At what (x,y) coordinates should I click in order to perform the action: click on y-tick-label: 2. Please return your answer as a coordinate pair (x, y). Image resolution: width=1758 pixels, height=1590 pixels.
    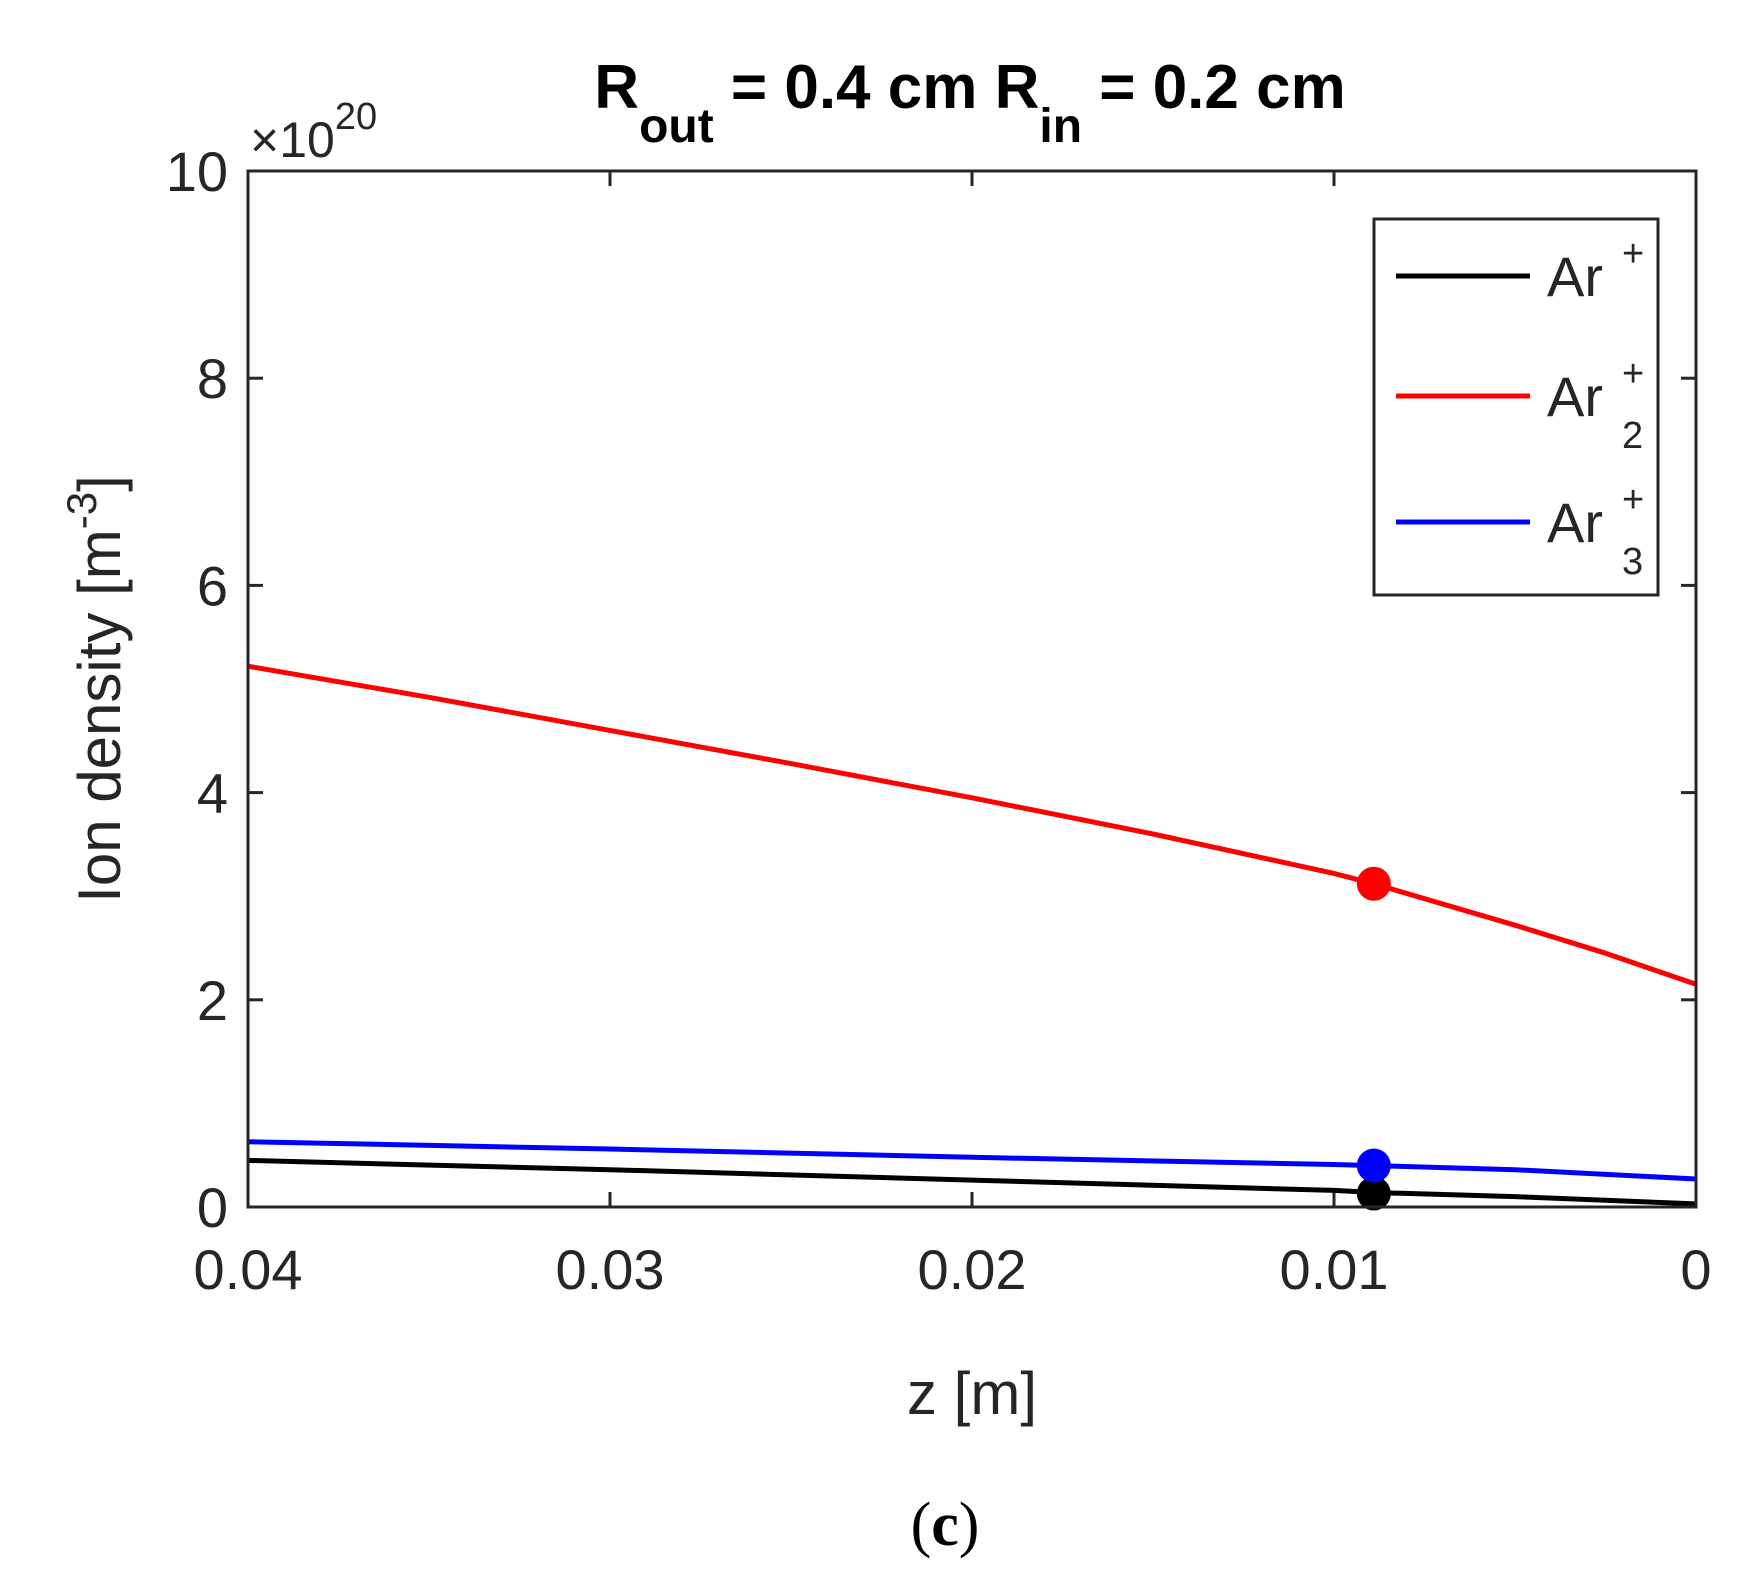
    Looking at the image, I should click on (212, 1000).